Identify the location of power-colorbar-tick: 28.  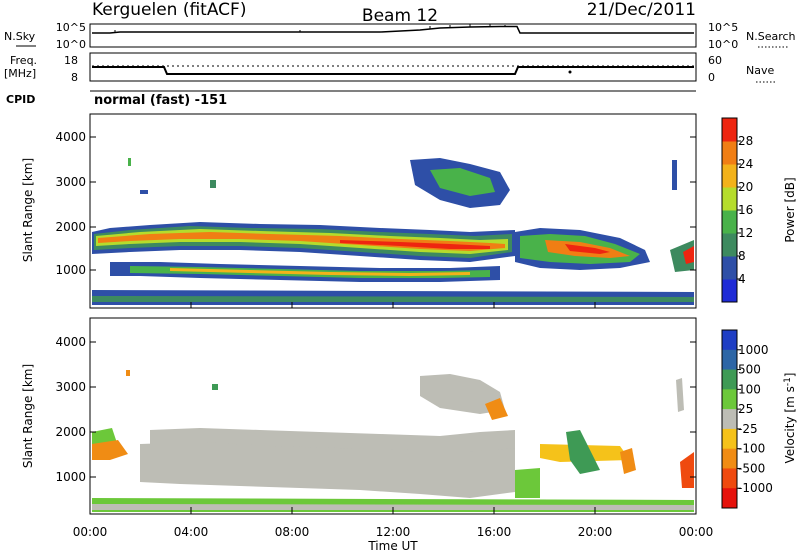
(745, 141).